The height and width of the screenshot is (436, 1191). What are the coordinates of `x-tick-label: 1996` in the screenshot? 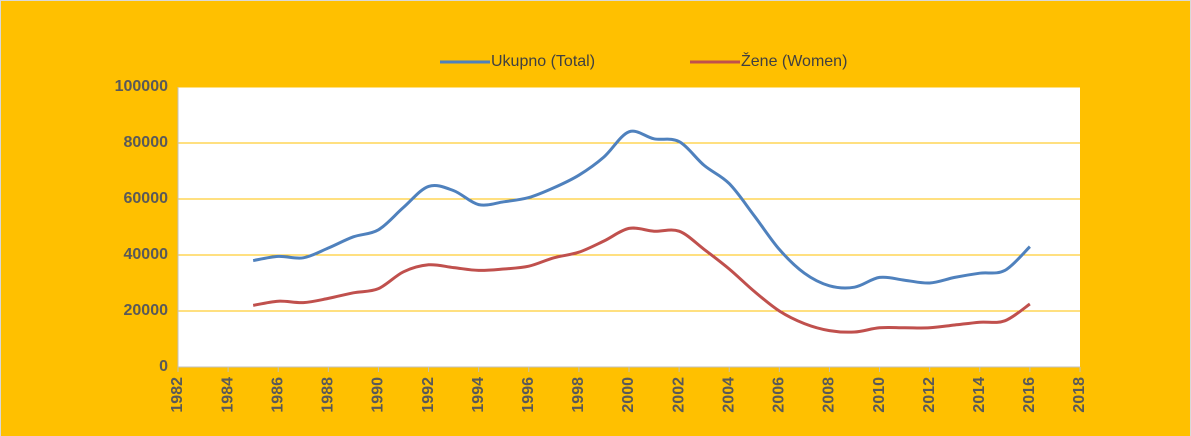 It's located at (528, 395).